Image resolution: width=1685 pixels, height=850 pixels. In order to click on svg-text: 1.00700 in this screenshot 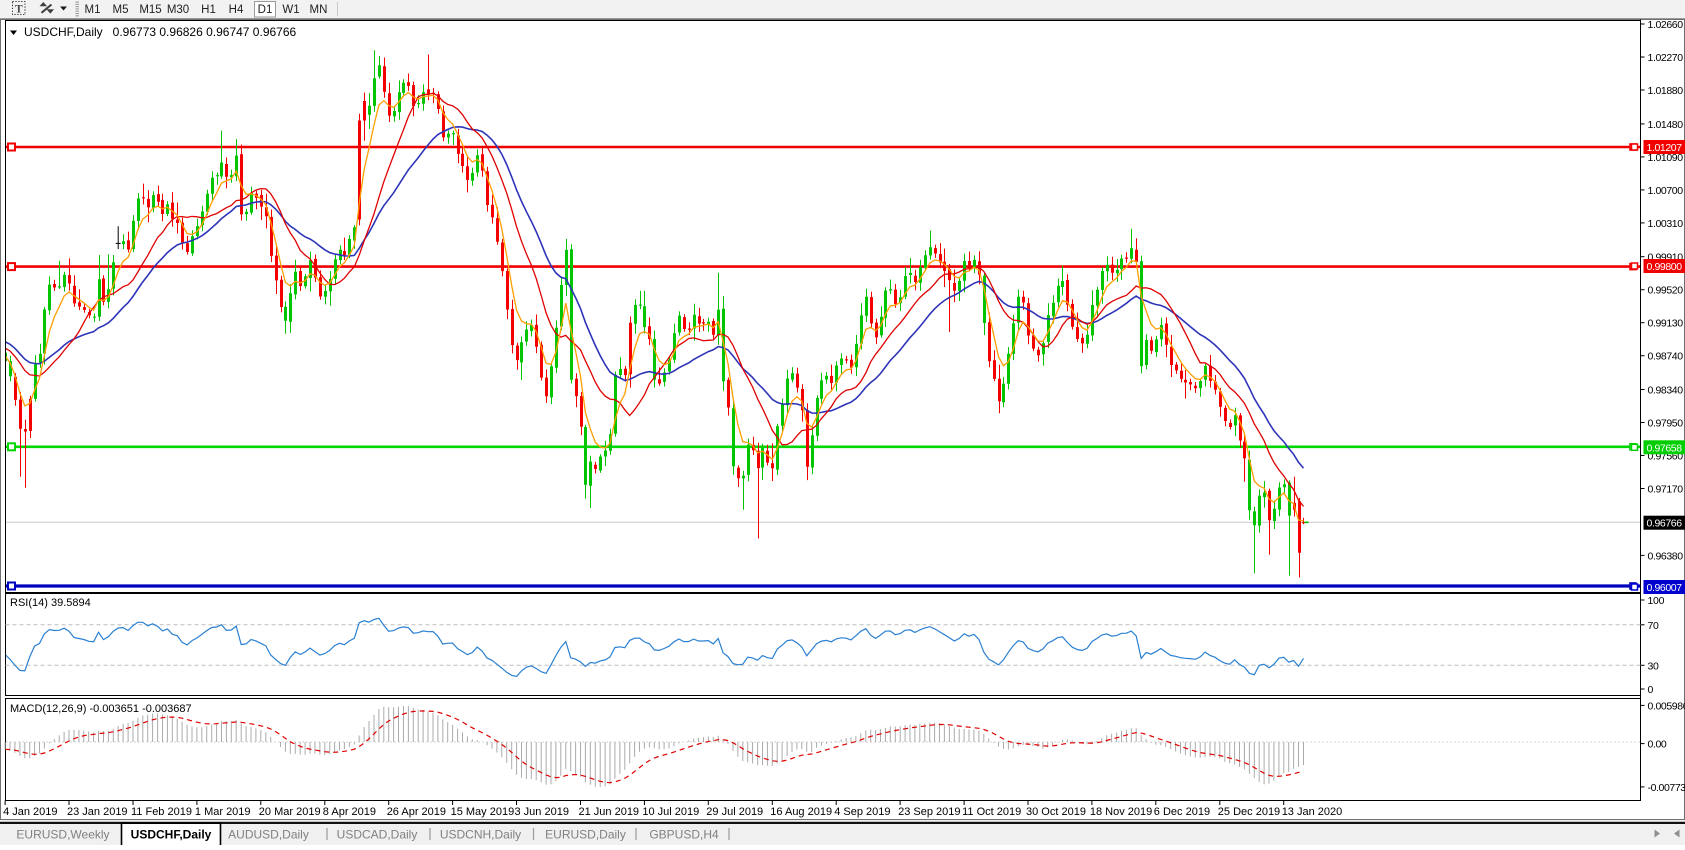, I will do `click(1666, 191)`.